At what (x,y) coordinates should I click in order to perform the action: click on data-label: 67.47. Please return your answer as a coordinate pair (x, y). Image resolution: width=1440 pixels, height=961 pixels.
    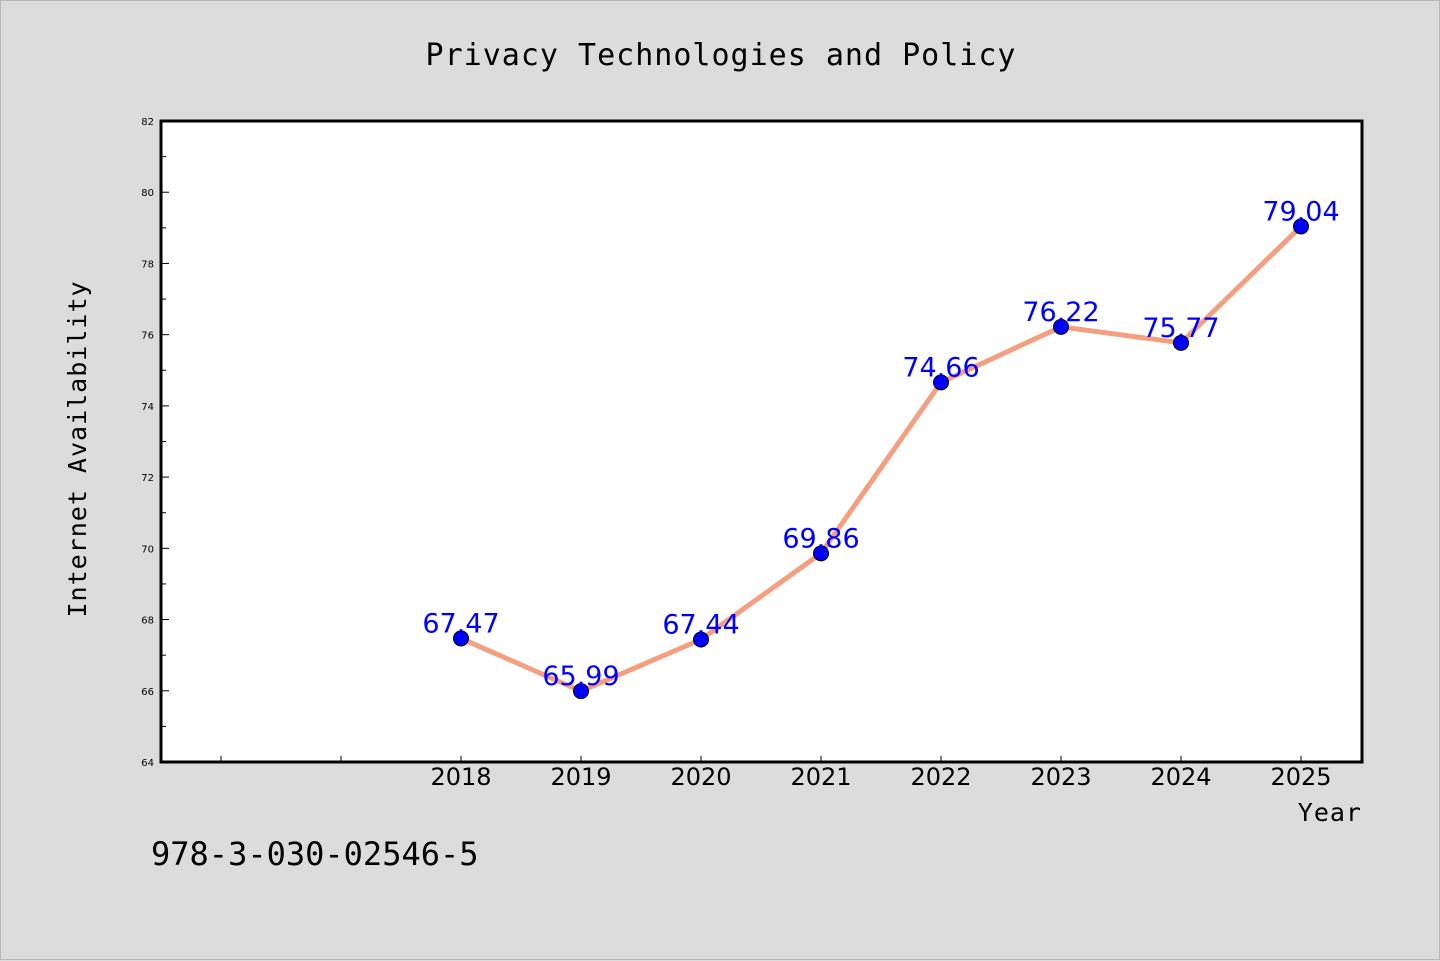
    Looking at the image, I should click on (460, 623).